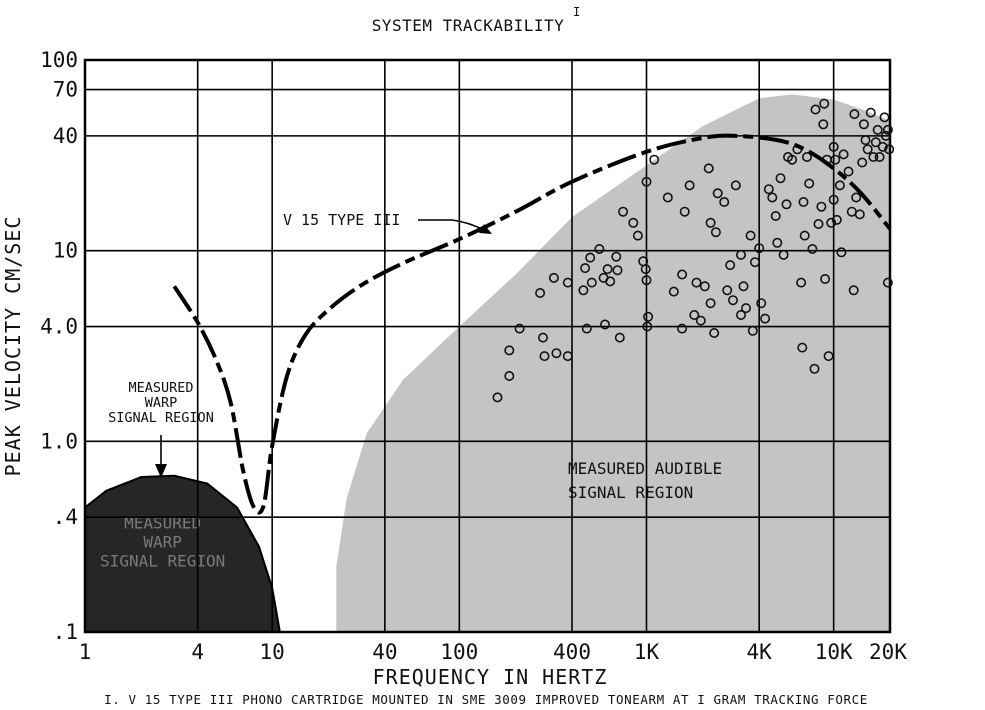  Describe the element at coordinates (645, 468) in the screenshot. I see `audible-region-label-line: MEASURED AUDIBLE` at that location.